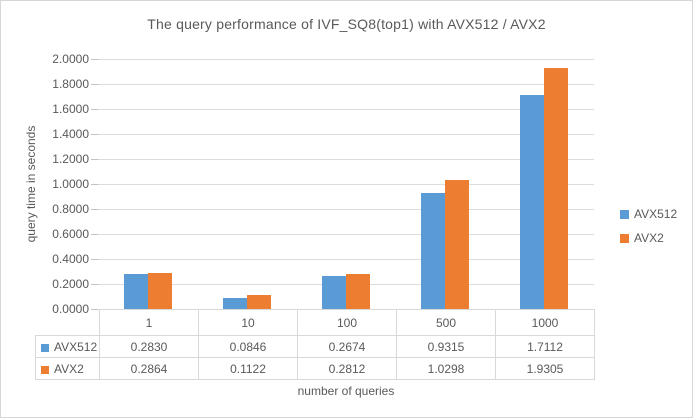 The height and width of the screenshot is (418, 693). I want to click on y-tick-label: 0.6000, so click(70, 234).